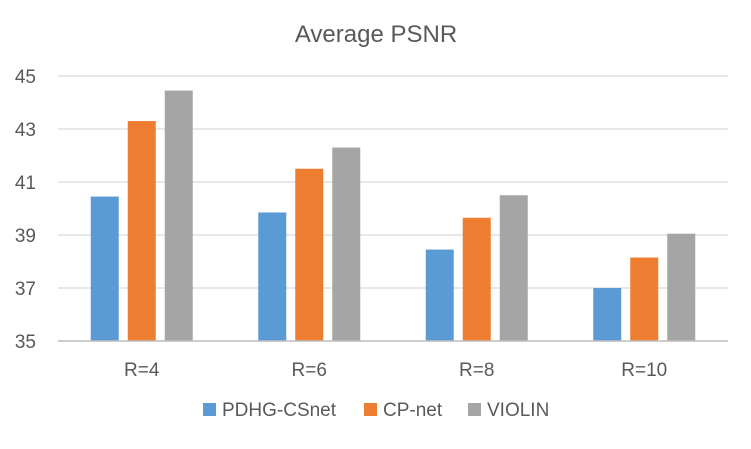 This screenshot has width=751, height=449. Describe the element at coordinates (272, 276) in the screenshot. I see `bar-pdhg-csnet-r=6` at that location.